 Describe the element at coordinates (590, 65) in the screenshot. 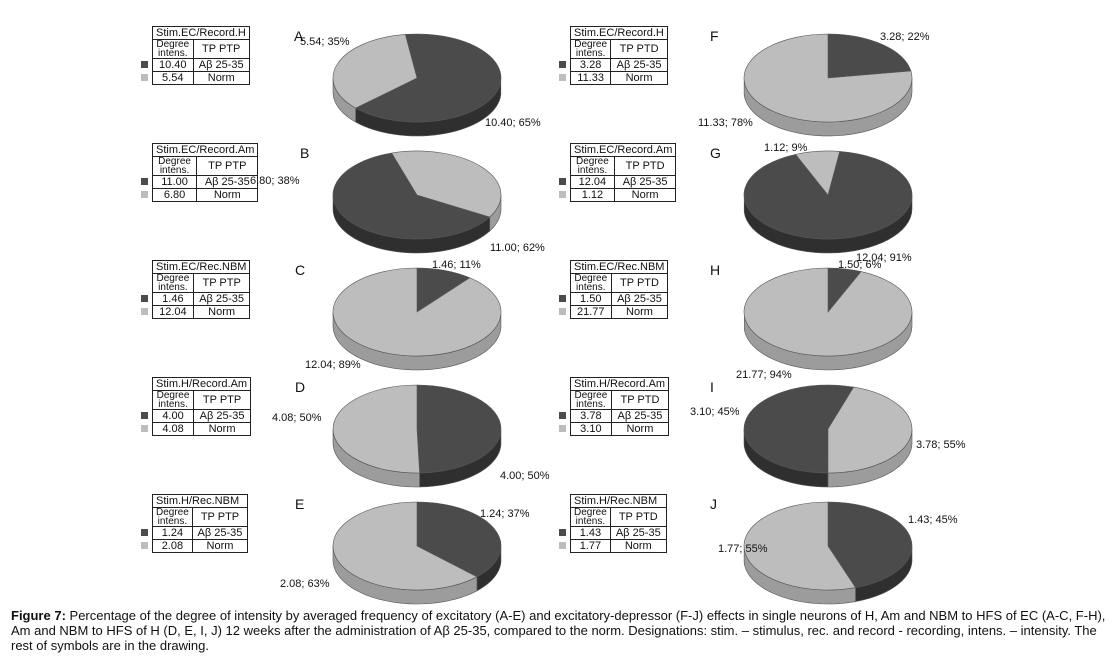

I see `legend-value: 3.28` at that location.